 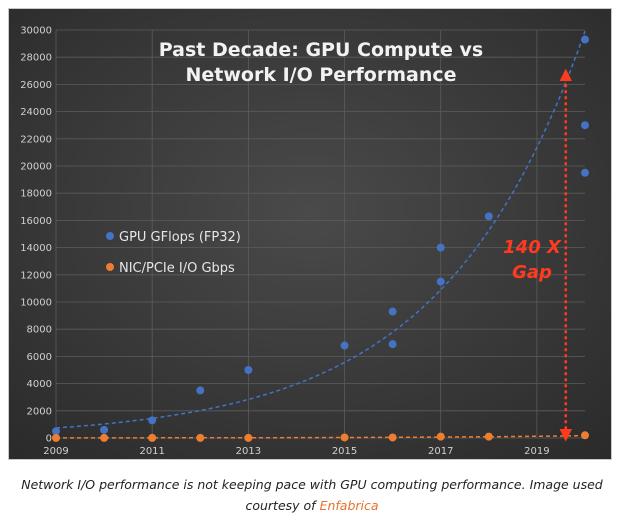 What do you see at coordinates (321, 50) in the screenshot?
I see `chart-title-line1: Past Decade: GPU Compute vs` at bounding box center [321, 50].